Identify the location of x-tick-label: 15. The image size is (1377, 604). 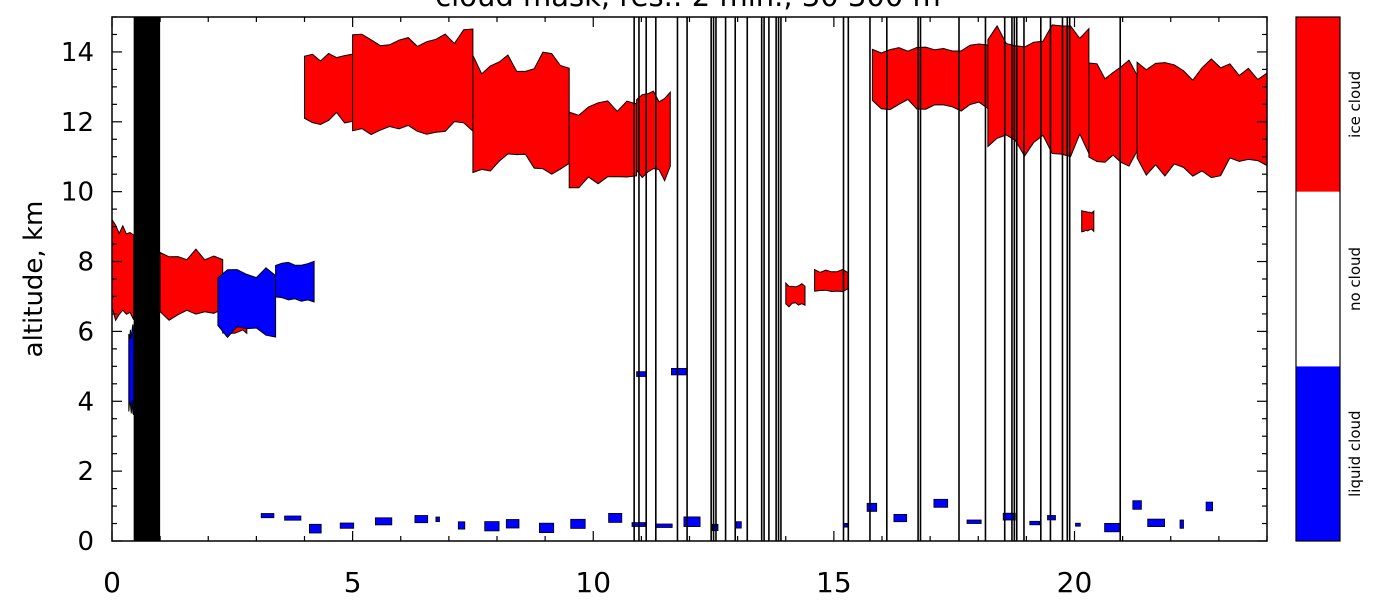
(834, 582).